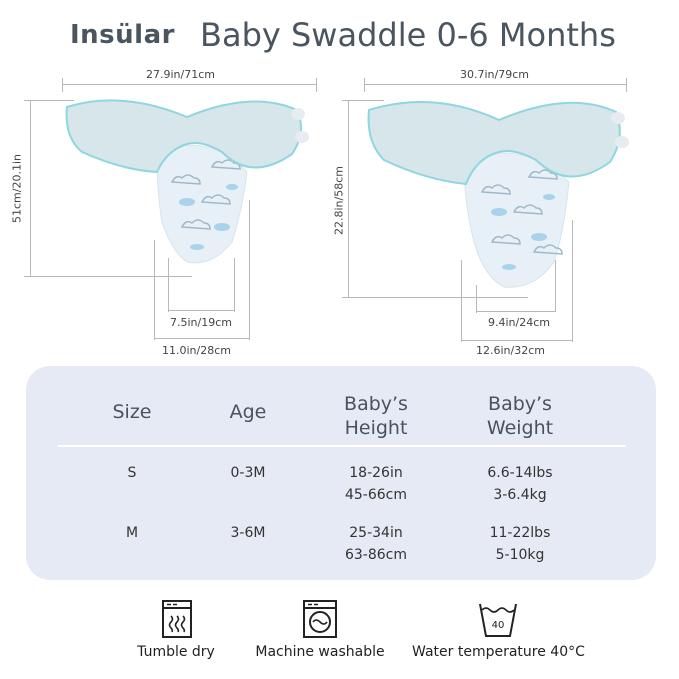 The width and height of the screenshot is (679, 679). Describe the element at coordinates (248, 473) in the screenshot. I see `table-row-s-age: 0-3M` at that location.